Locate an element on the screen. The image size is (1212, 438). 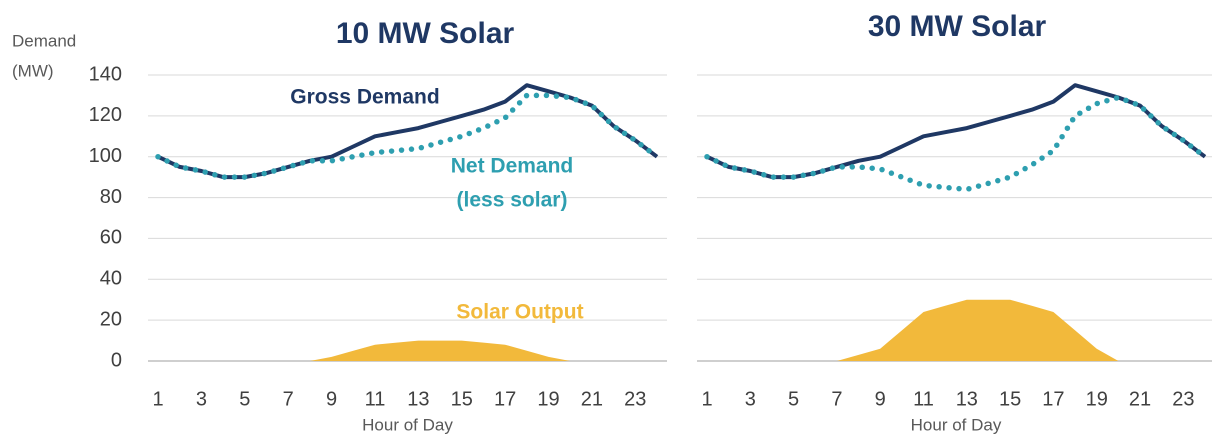
chart-title: 30 MW Solar is located at coordinates (957, 26).